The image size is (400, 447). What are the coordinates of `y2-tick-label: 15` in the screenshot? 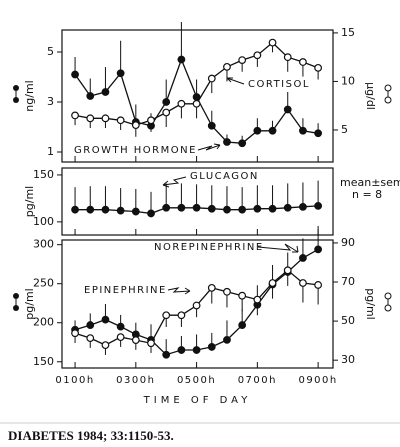 It's located at (348, 32).